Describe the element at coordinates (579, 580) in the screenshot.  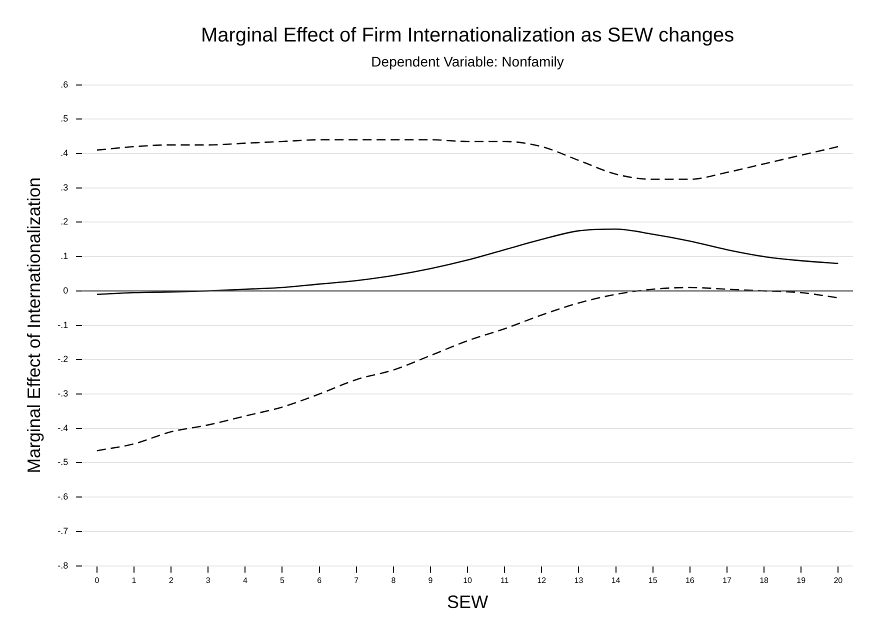
I see `x-tick-label: 13` at that location.